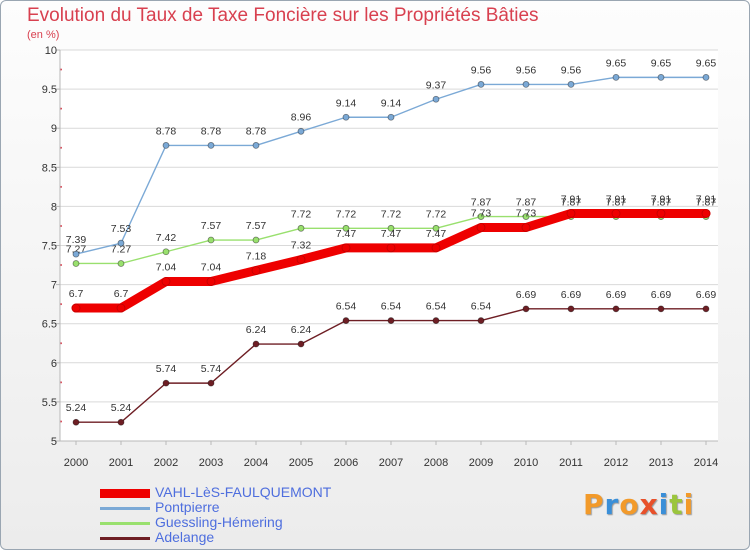  What do you see at coordinates (76, 463) in the screenshot?
I see `x-tick-label: 2000` at bounding box center [76, 463].